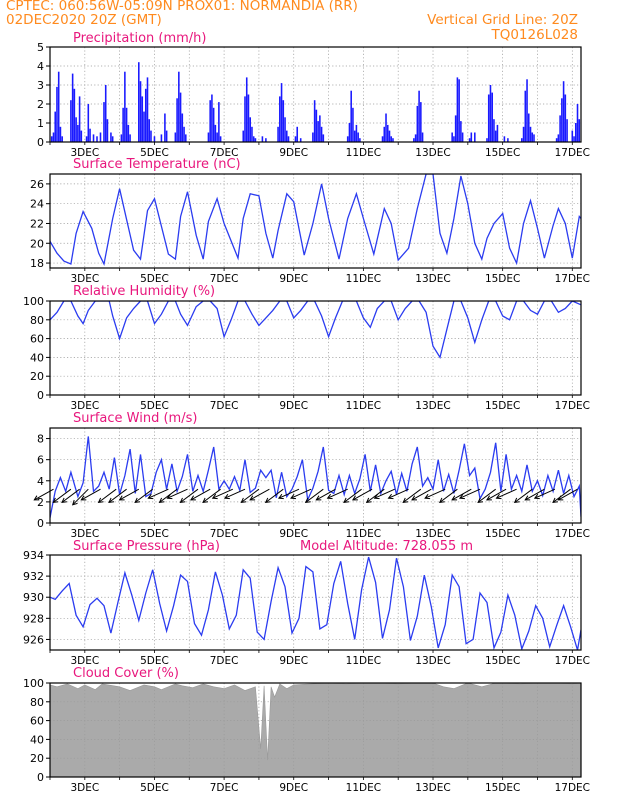 This screenshot has height=800, width=618. What do you see at coordinates (224, 534) in the screenshot?
I see `wind-xtick-label: 7DEC` at bounding box center [224, 534].